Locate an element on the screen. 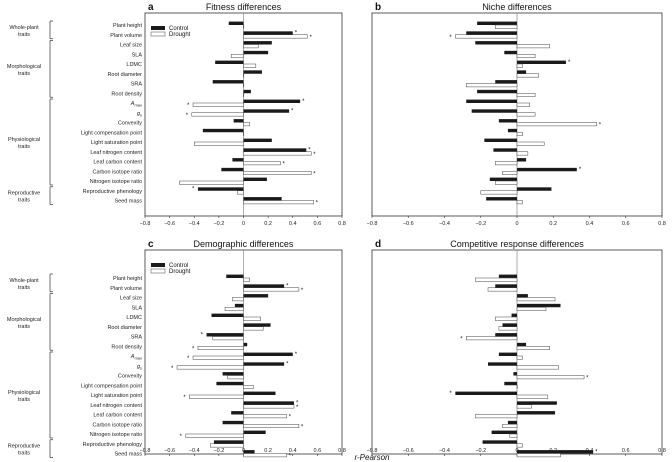  trait-label: SRA is located at coordinates (137, 338).